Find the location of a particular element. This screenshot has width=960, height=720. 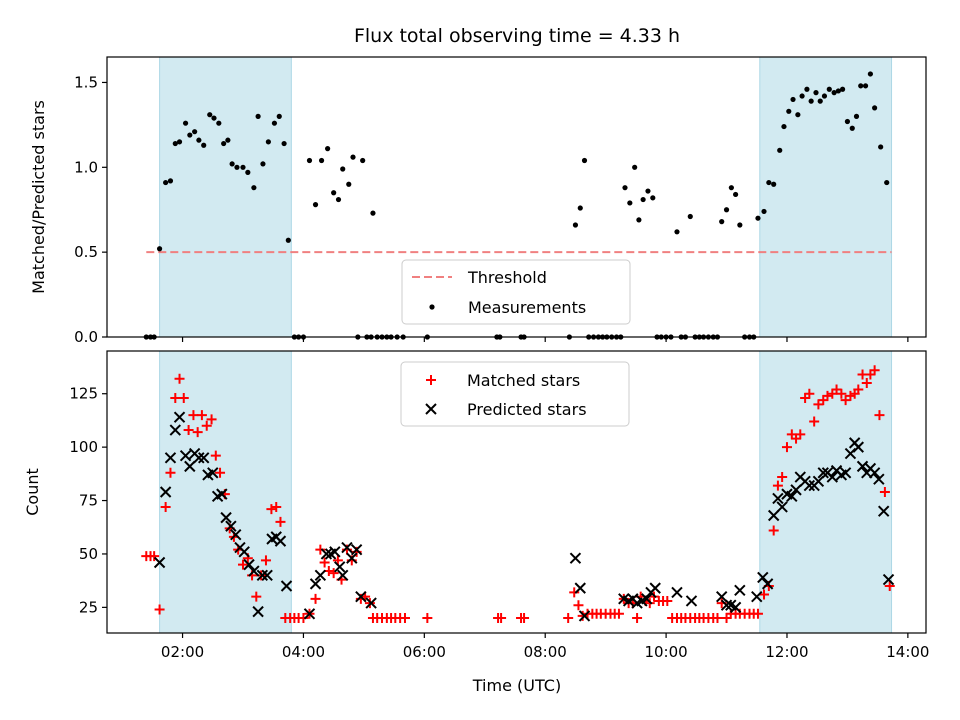

legend-box is located at coordinates (515, 394).